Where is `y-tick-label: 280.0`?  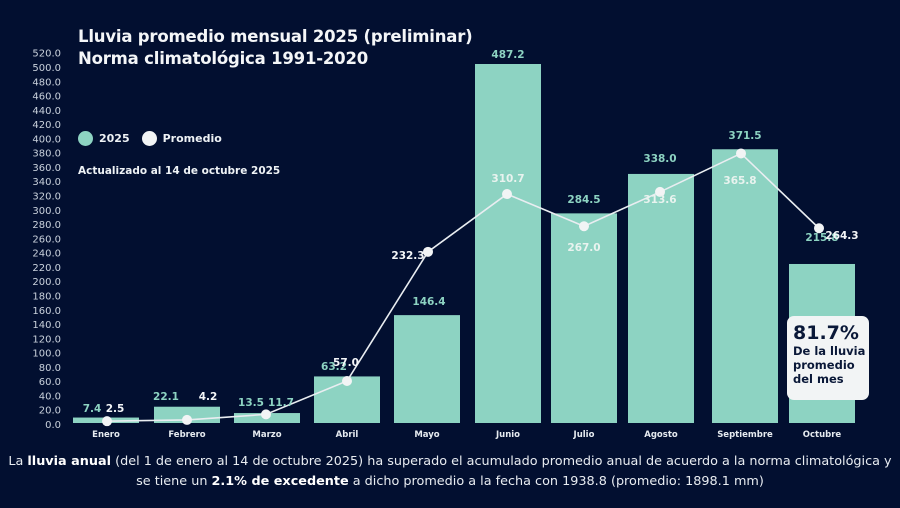 y-tick-label: 280.0 is located at coordinates (46, 225).